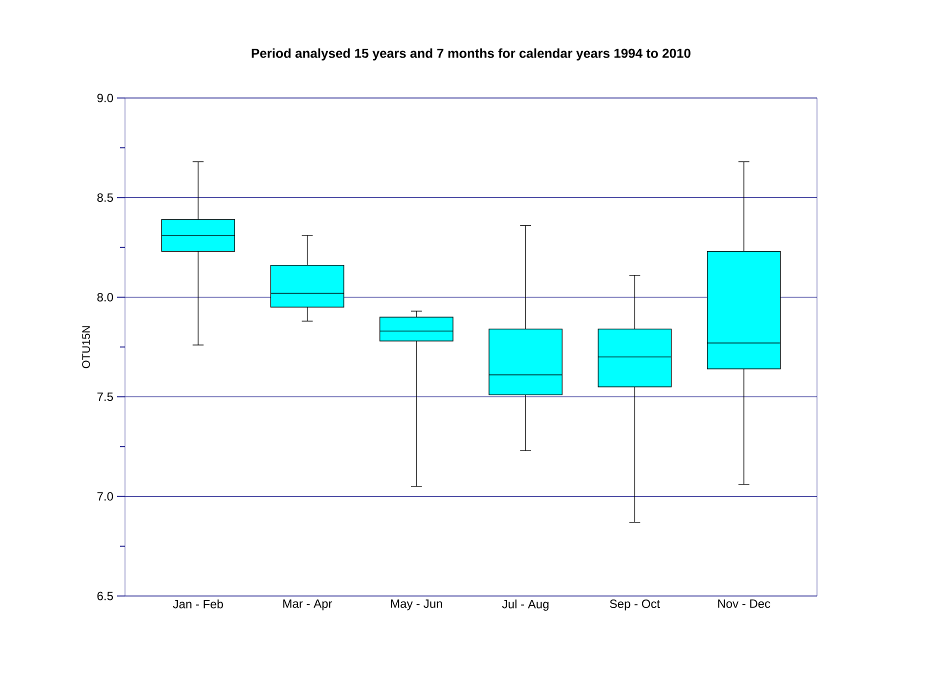 This screenshot has height=689, width=952. Describe the element at coordinates (744, 604) in the screenshot. I see `x-tick-label: Nov - Dec` at that location.